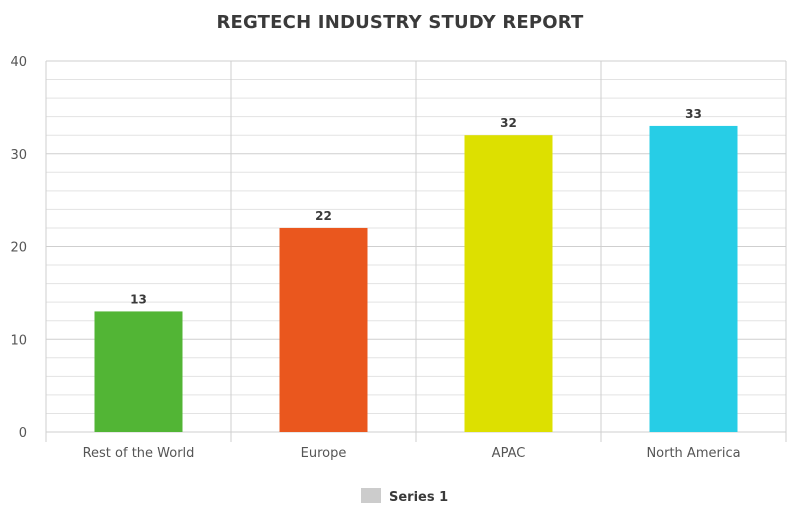  I want to click on legend: Series 1, so click(404, 496).